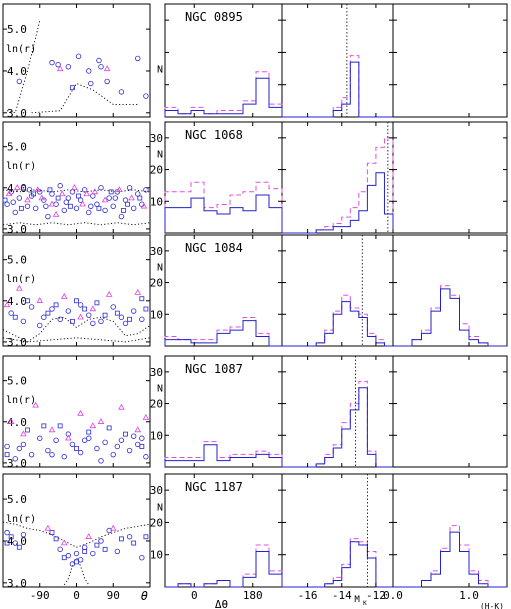  Describe the element at coordinates (357, 600) in the screenshot. I see `mk-xlabel: M` at that location.